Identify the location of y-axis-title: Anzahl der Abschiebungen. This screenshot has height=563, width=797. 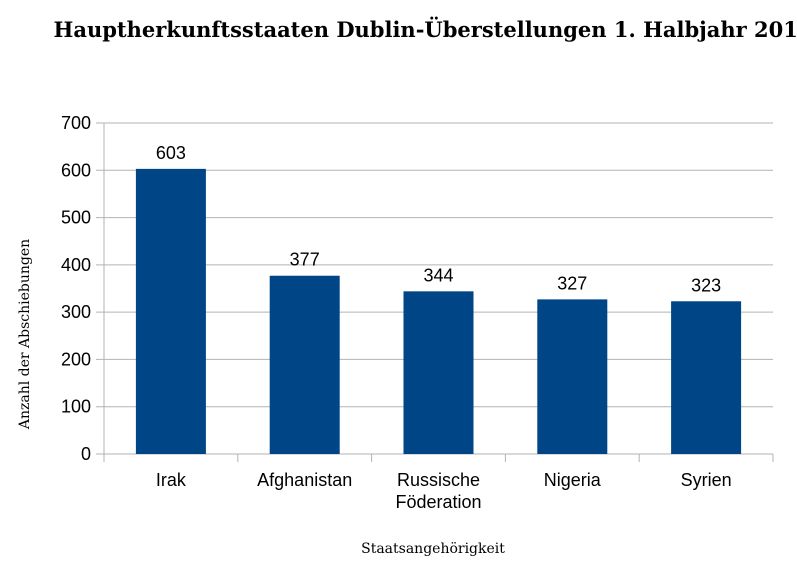
(25, 334).